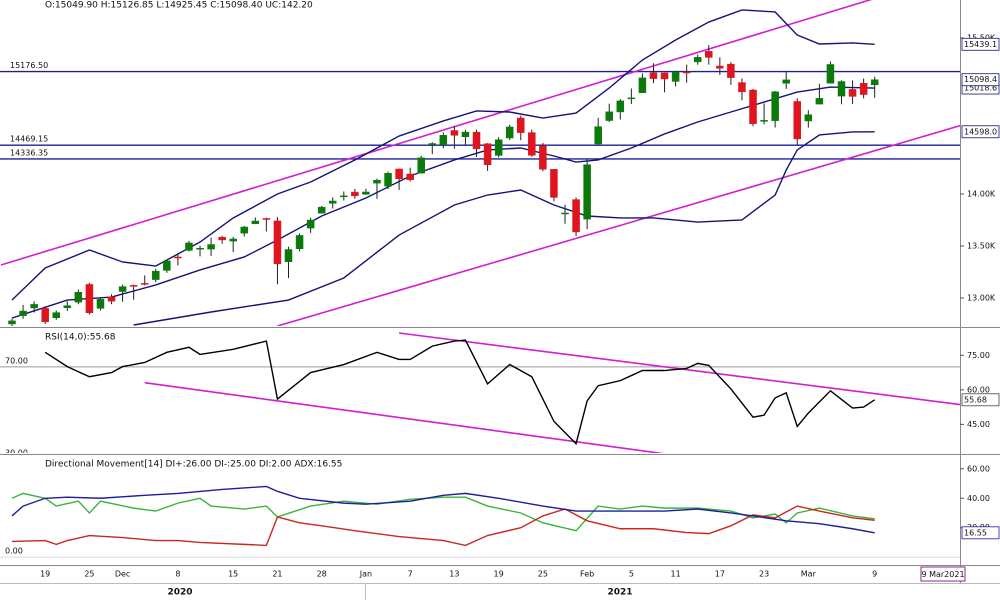 Image resolution: width=1000 pixels, height=600 pixels. Describe the element at coordinates (365, 574) in the screenshot. I see `x-tick-label: Jan` at that location.